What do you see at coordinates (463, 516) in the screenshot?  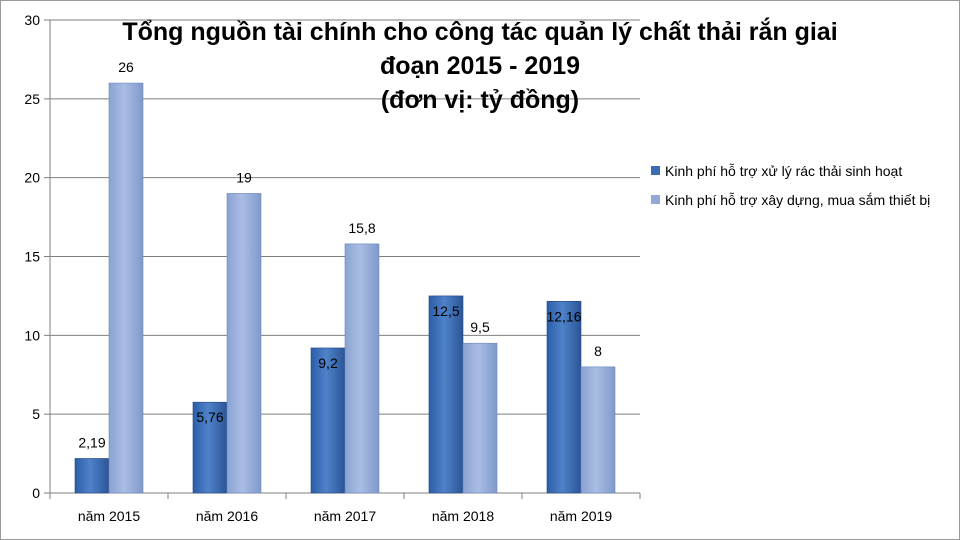 I see `x-category-label: năm 2018` at bounding box center [463, 516].